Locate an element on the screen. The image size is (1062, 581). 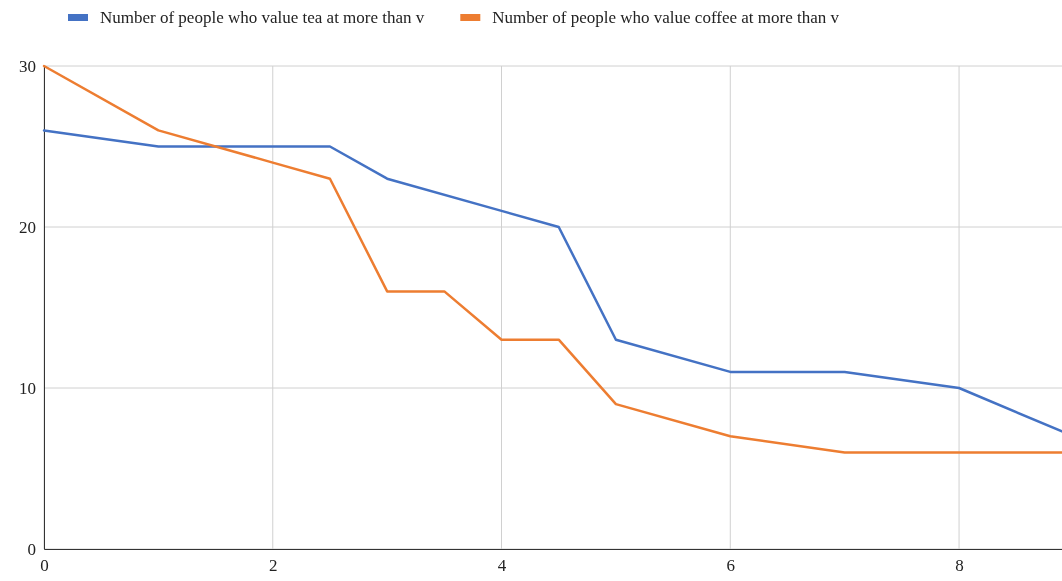
y-tick-label: 0 is located at coordinates (31, 549).